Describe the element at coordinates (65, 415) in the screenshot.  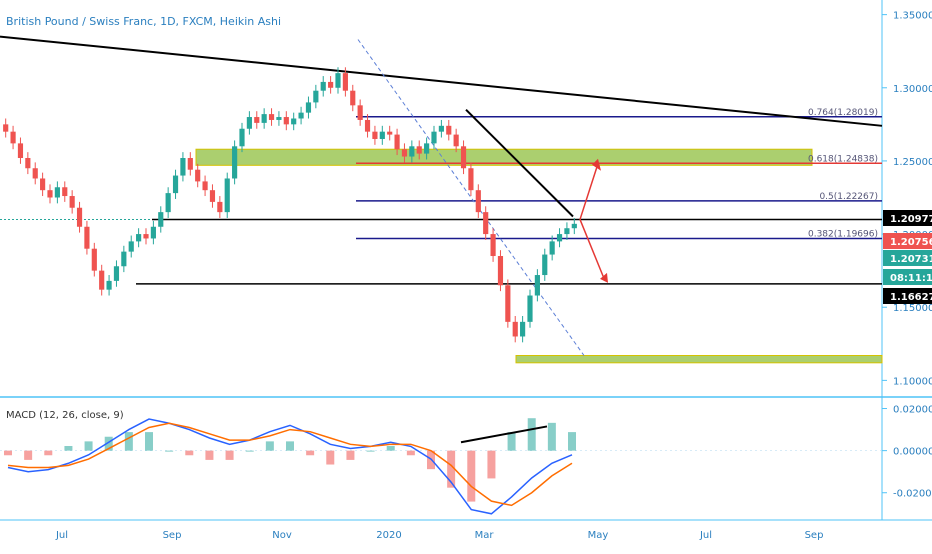
I see `macd-label: MACD (12, 26, close, 9)` at that location.